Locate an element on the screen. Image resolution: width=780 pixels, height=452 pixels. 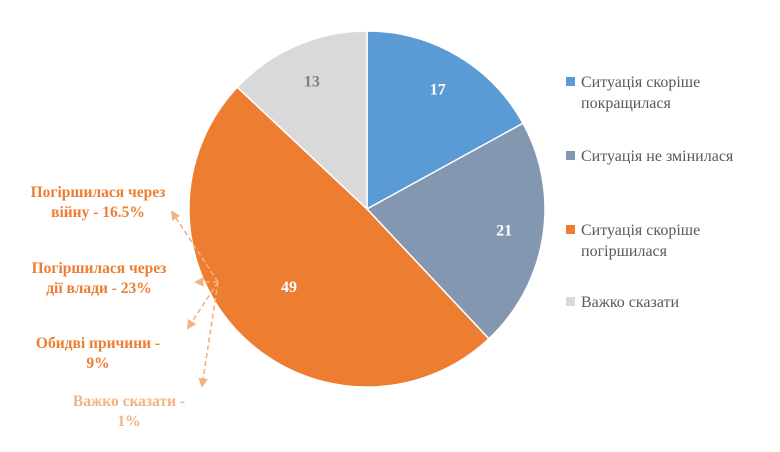
legend-item-worsened: Ситуація скоріше погіршилася is located at coordinates (668, 241).